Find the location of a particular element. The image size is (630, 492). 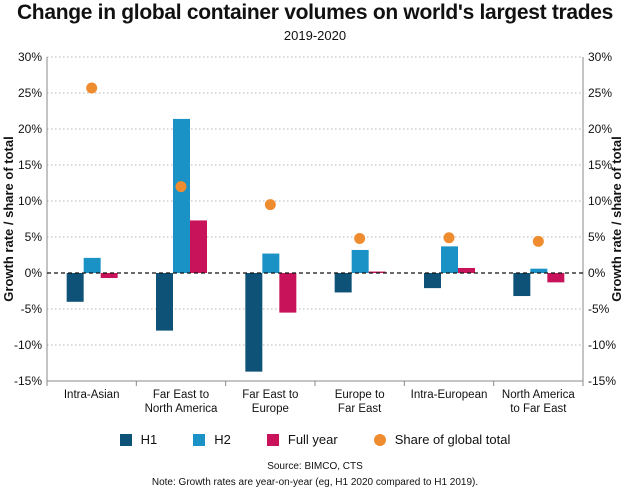

chart-subtitle: 2019-2020 is located at coordinates (315, 35).